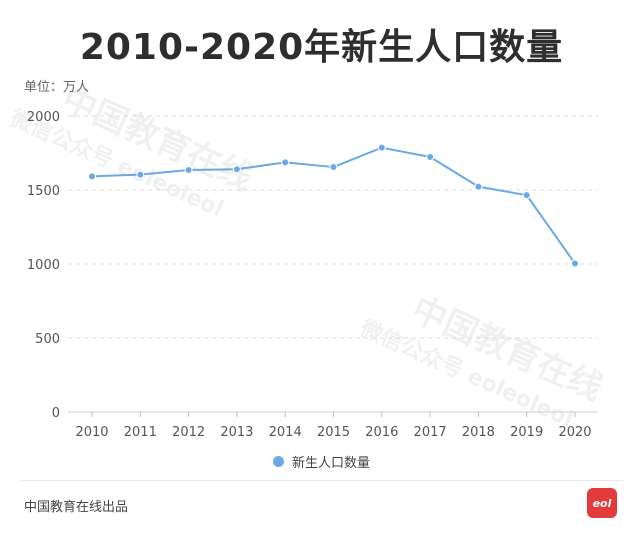  What do you see at coordinates (526, 195) in the screenshot?
I see `data-point-2019` at bounding box center [526, 195].